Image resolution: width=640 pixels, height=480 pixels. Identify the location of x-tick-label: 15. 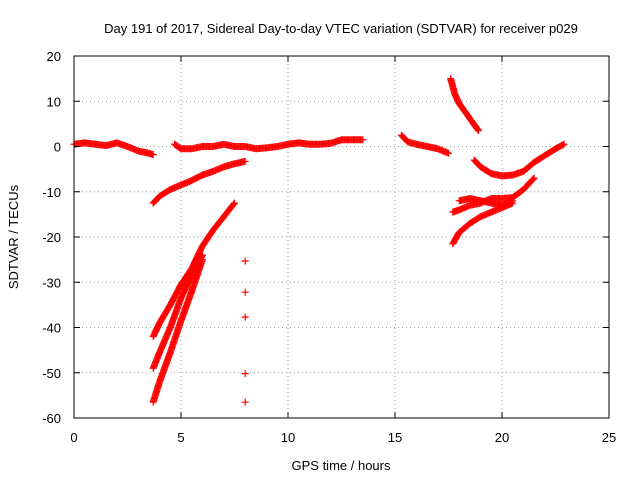
(395, 437).